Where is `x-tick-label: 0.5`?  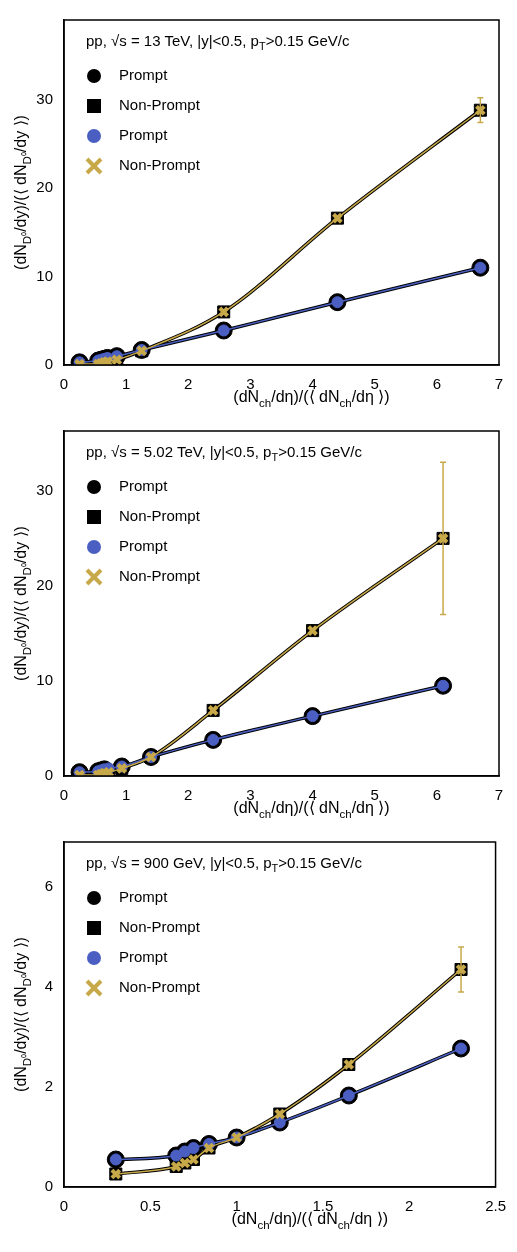
x-tick-label: 0.5 is located at coordinates (150, 1206).